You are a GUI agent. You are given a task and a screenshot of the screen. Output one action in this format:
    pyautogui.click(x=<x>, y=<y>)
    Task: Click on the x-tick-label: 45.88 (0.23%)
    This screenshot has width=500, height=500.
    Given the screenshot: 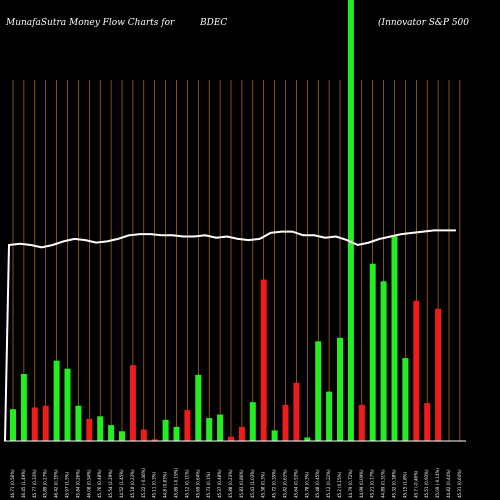 What is the action you would take?
    pyautogui.click(x=230, y=483)
    